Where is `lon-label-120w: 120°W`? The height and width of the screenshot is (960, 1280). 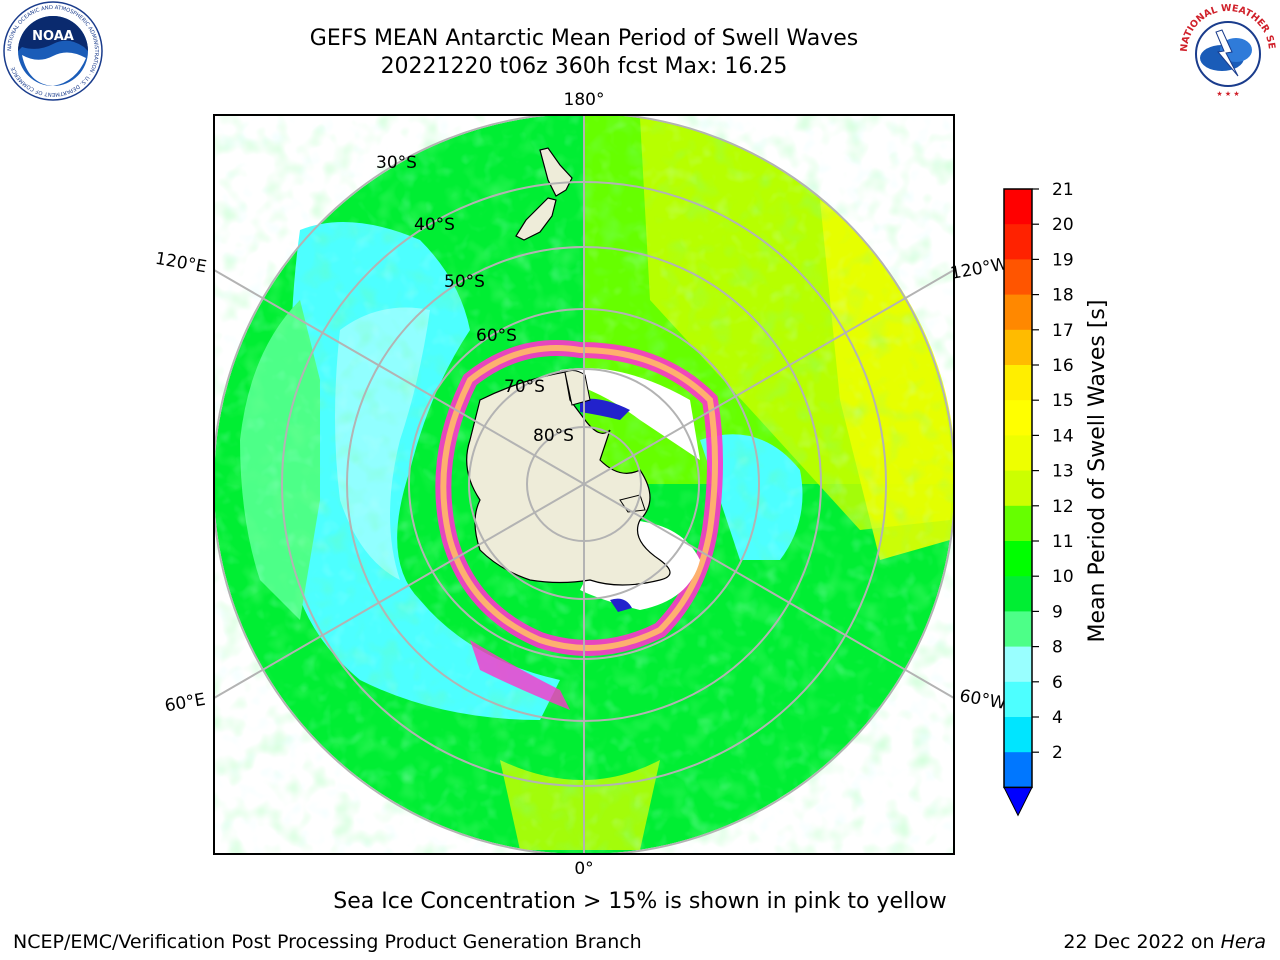 lon-label-120w: 120°W is located at coordinates (979, 269).